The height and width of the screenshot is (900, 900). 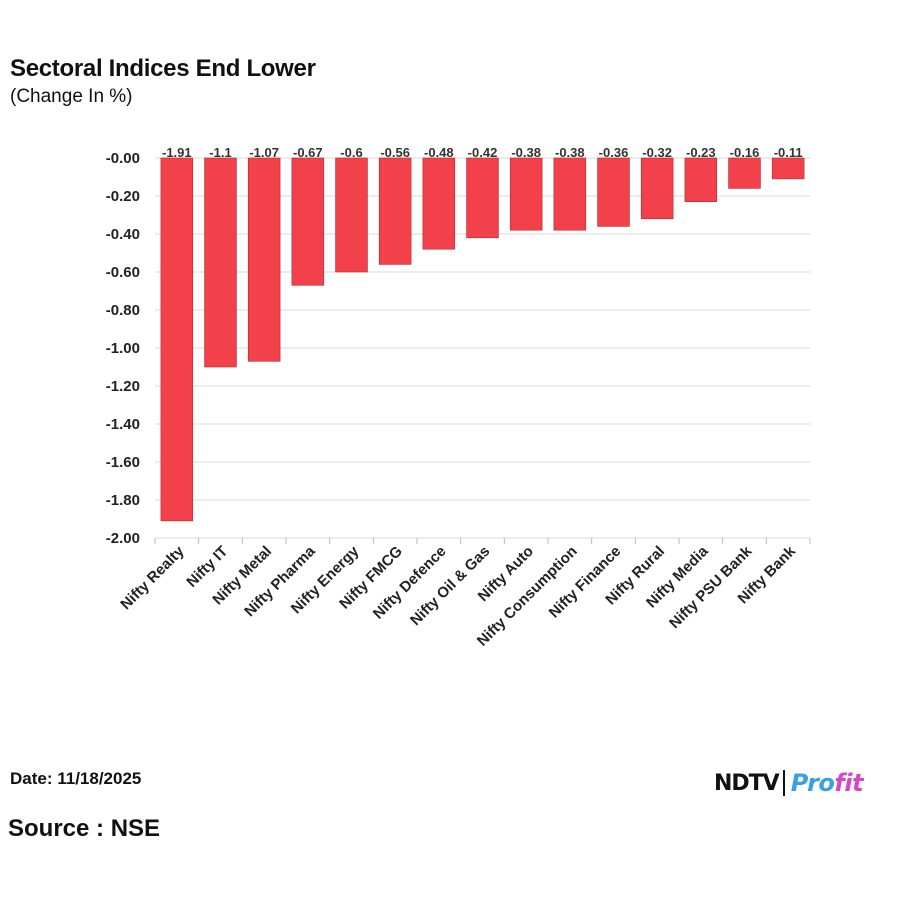 What do you see at coordinates (395, 152) in the screenshot?
I see `data-label: -0.56` at bounding box center [395, 152].